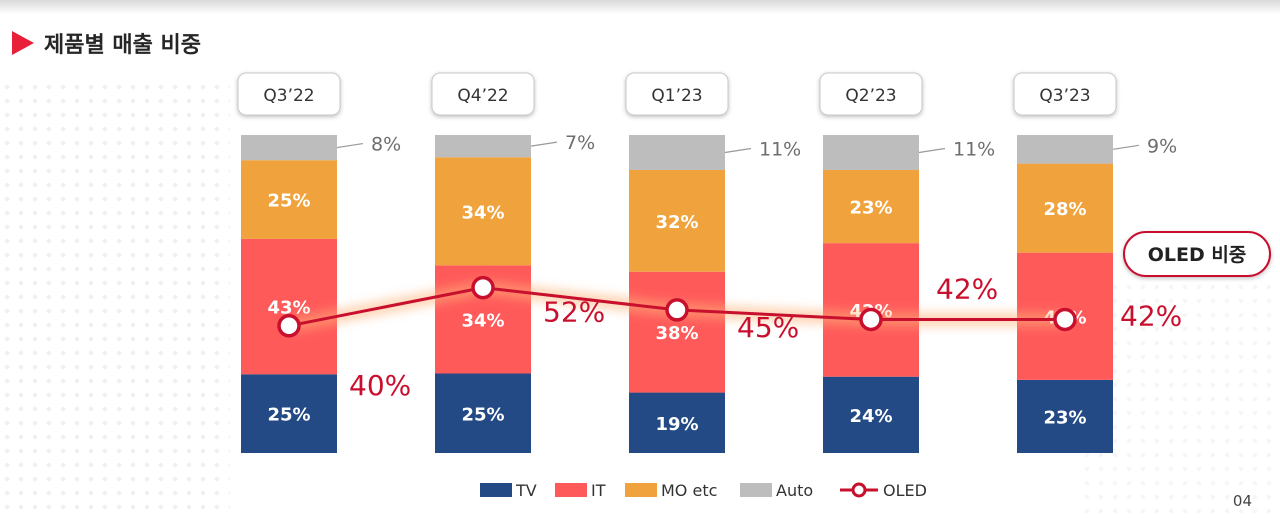 This screenshot has height=518, width=1280. I want to click on category-label: Q3’22, so click(288, 96).